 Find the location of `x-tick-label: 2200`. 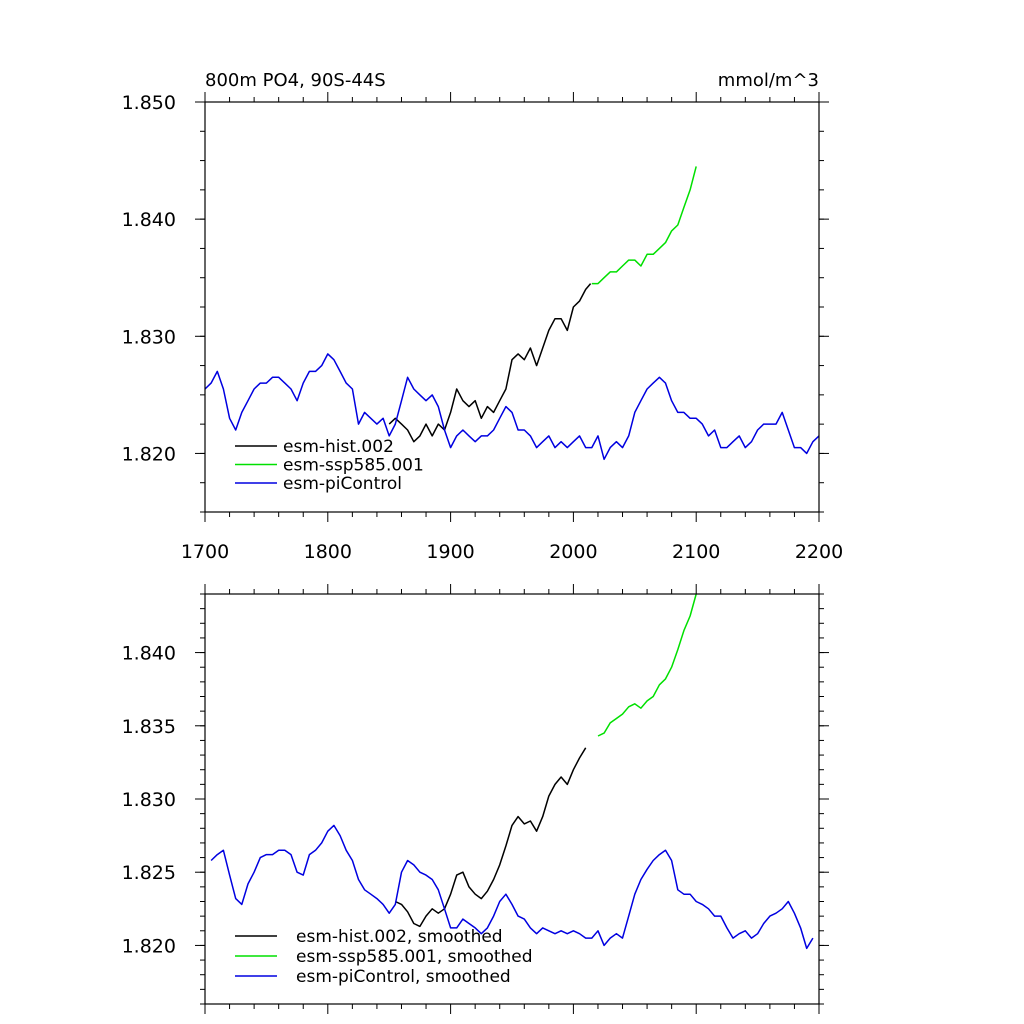

x-tick-label: 2200 is located at coordinates (819, 552).